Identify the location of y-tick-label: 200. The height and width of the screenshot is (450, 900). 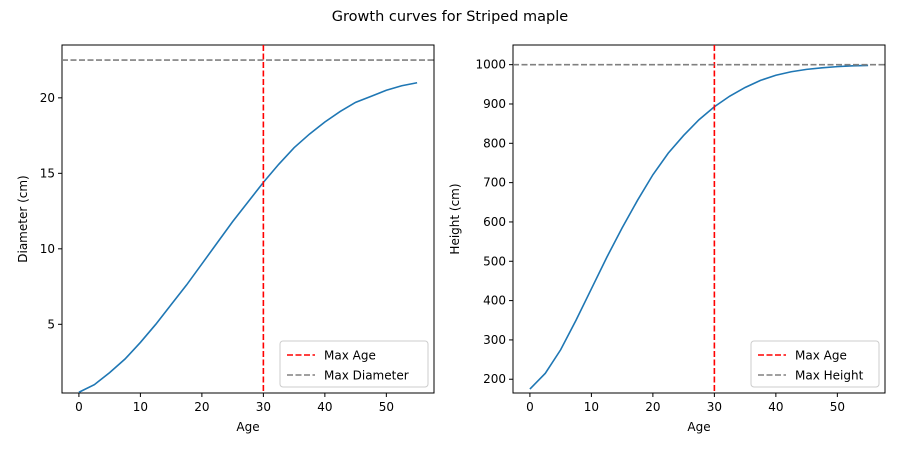
(494, 379).